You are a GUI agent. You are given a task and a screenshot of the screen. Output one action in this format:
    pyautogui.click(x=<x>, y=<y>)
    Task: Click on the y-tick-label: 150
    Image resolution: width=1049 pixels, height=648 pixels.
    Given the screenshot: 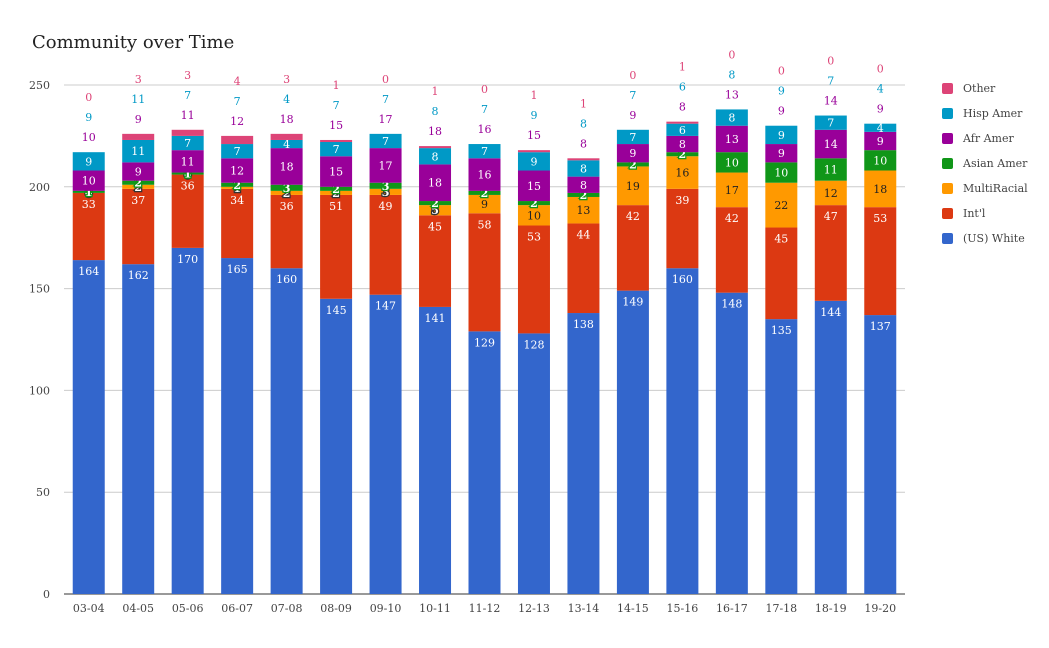 What is the action you would take?
    pyautogui.click(x=39, y=289)
    